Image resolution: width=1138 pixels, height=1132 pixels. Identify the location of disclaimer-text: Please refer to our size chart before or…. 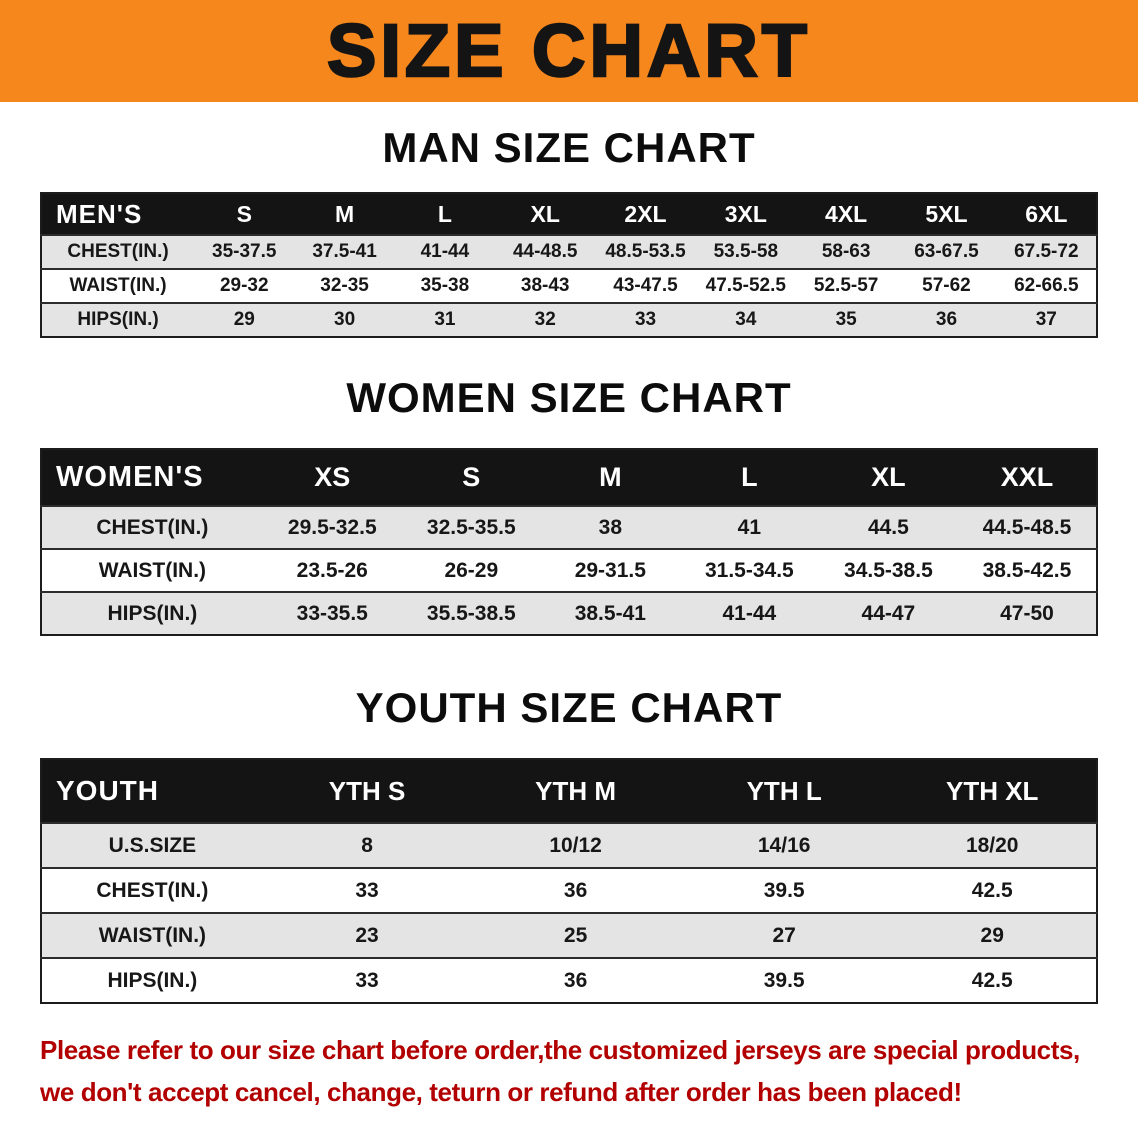
(580, 1071).